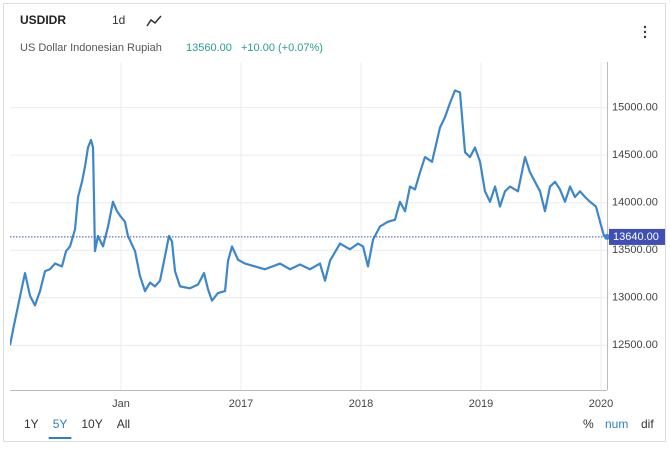  Describe the element at coordinates (154, 21) in the screenshot. I see `chart-type-icon` at that location.